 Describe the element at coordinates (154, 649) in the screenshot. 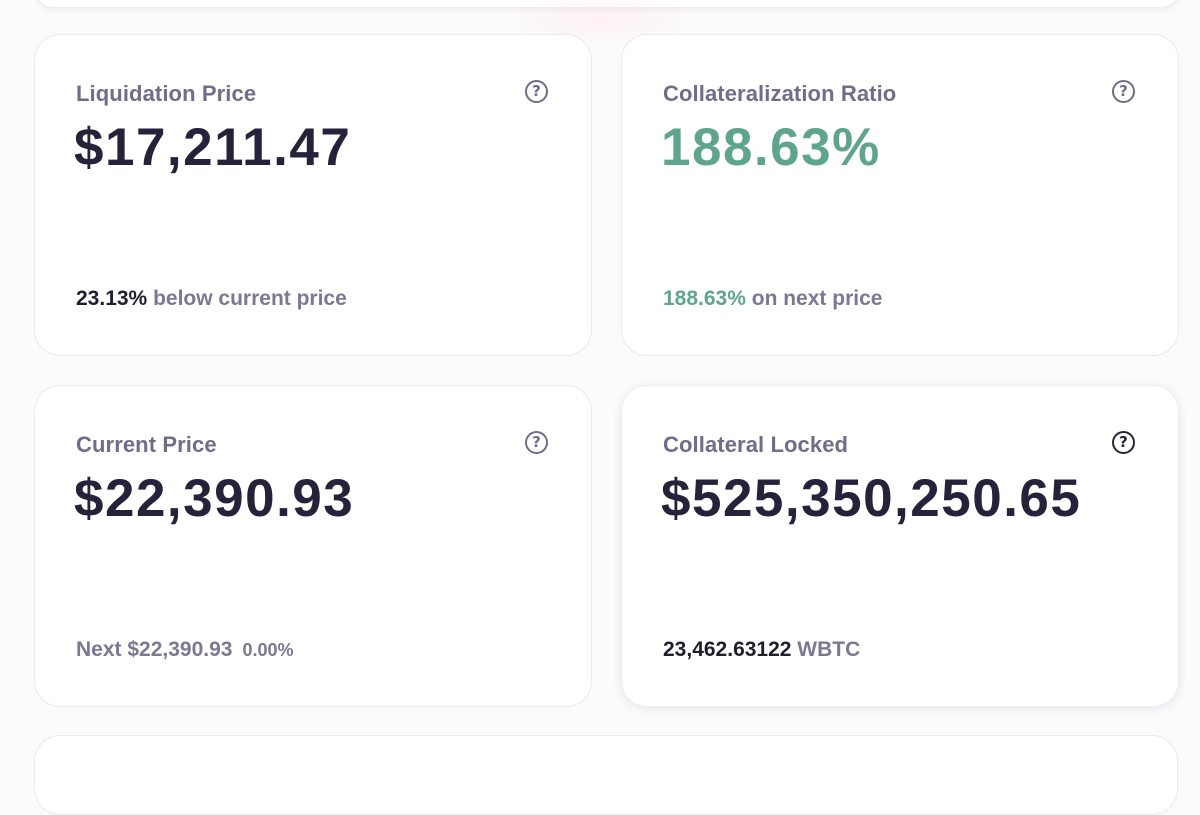

I see `next-price-text: Next $22,390.93` at that location.